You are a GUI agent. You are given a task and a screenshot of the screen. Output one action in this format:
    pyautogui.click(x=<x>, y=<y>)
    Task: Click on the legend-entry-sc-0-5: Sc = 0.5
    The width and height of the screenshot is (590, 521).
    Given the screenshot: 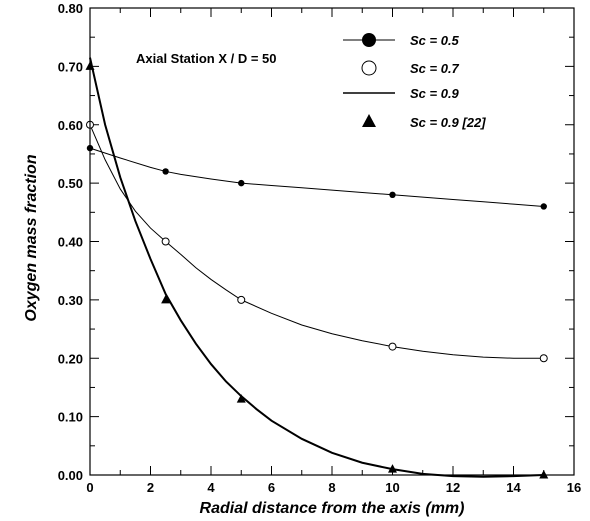 What is the action you would take?
    pyautogui.click(x=401, y=40)
    